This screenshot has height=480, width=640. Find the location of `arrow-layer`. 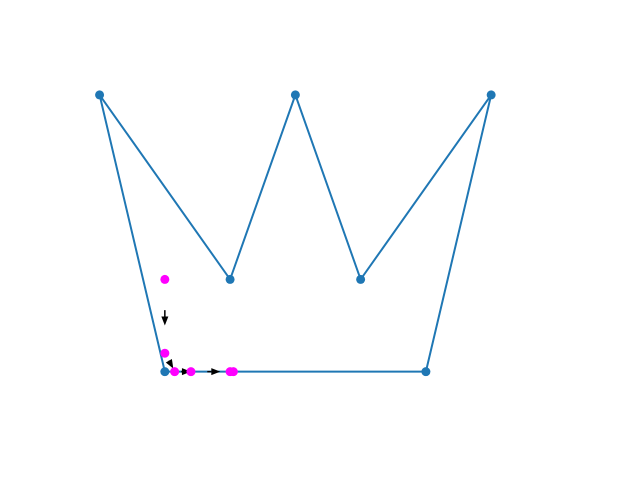

arrow-layer is located at coordinates (191, 343).